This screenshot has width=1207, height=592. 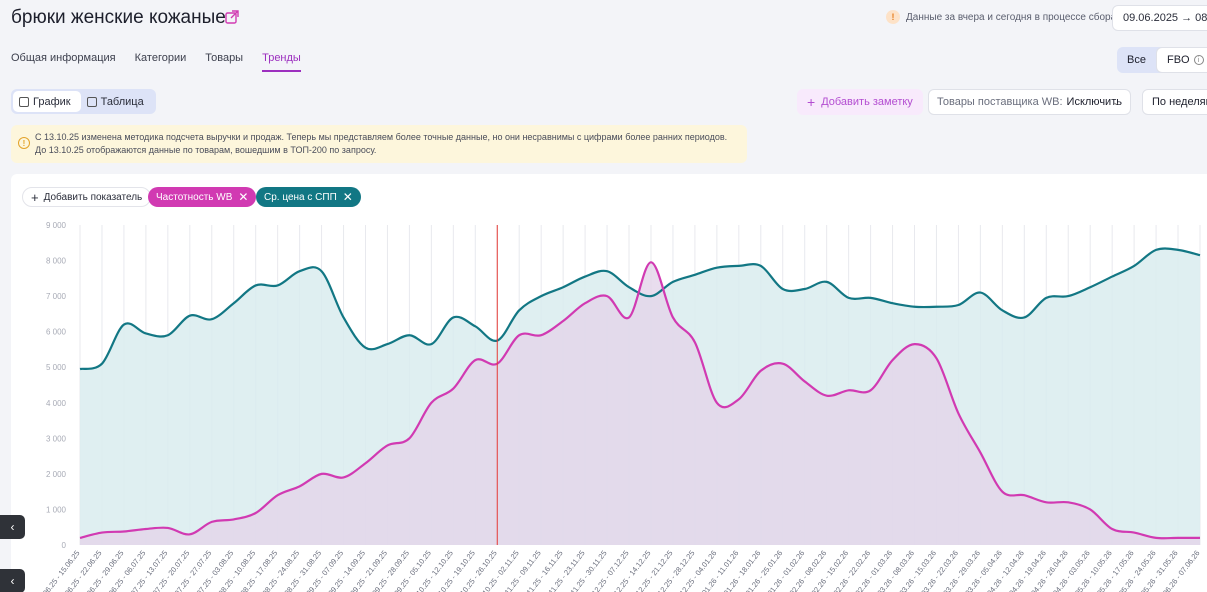 I want to click on external-link-icon, so click(x=232, y=17).